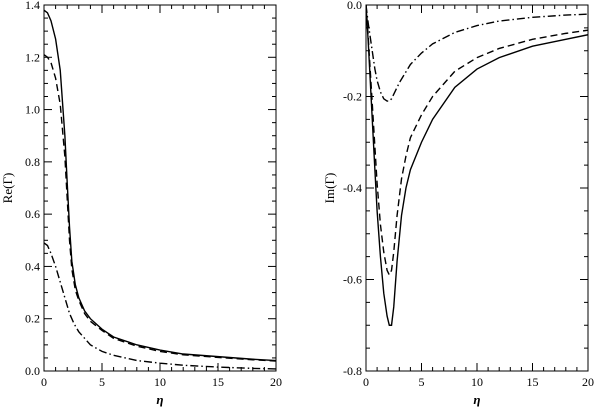 Image resolution: width=600 pixels, height=410 pixels. I want to click on y-tick-label: -0.8, so click(352, 371).